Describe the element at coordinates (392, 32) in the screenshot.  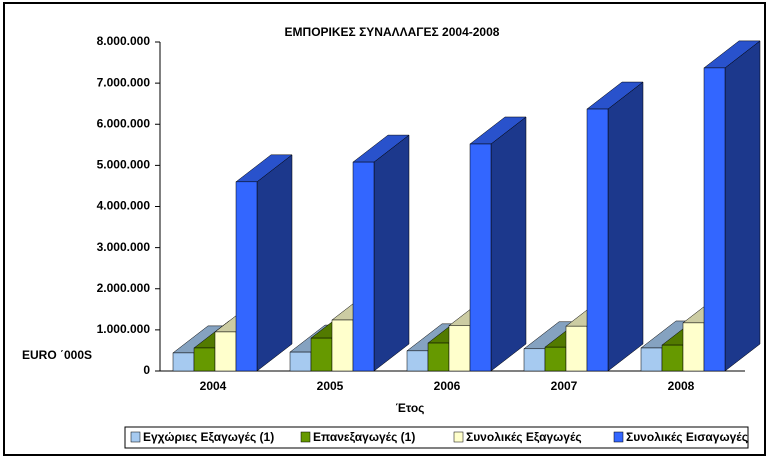
I see `chart-title: ΕΜΠΟΡΙΚΕΣ ΣΥΝΑΛΛΑΓΕΣ 2004-2008` at that location.